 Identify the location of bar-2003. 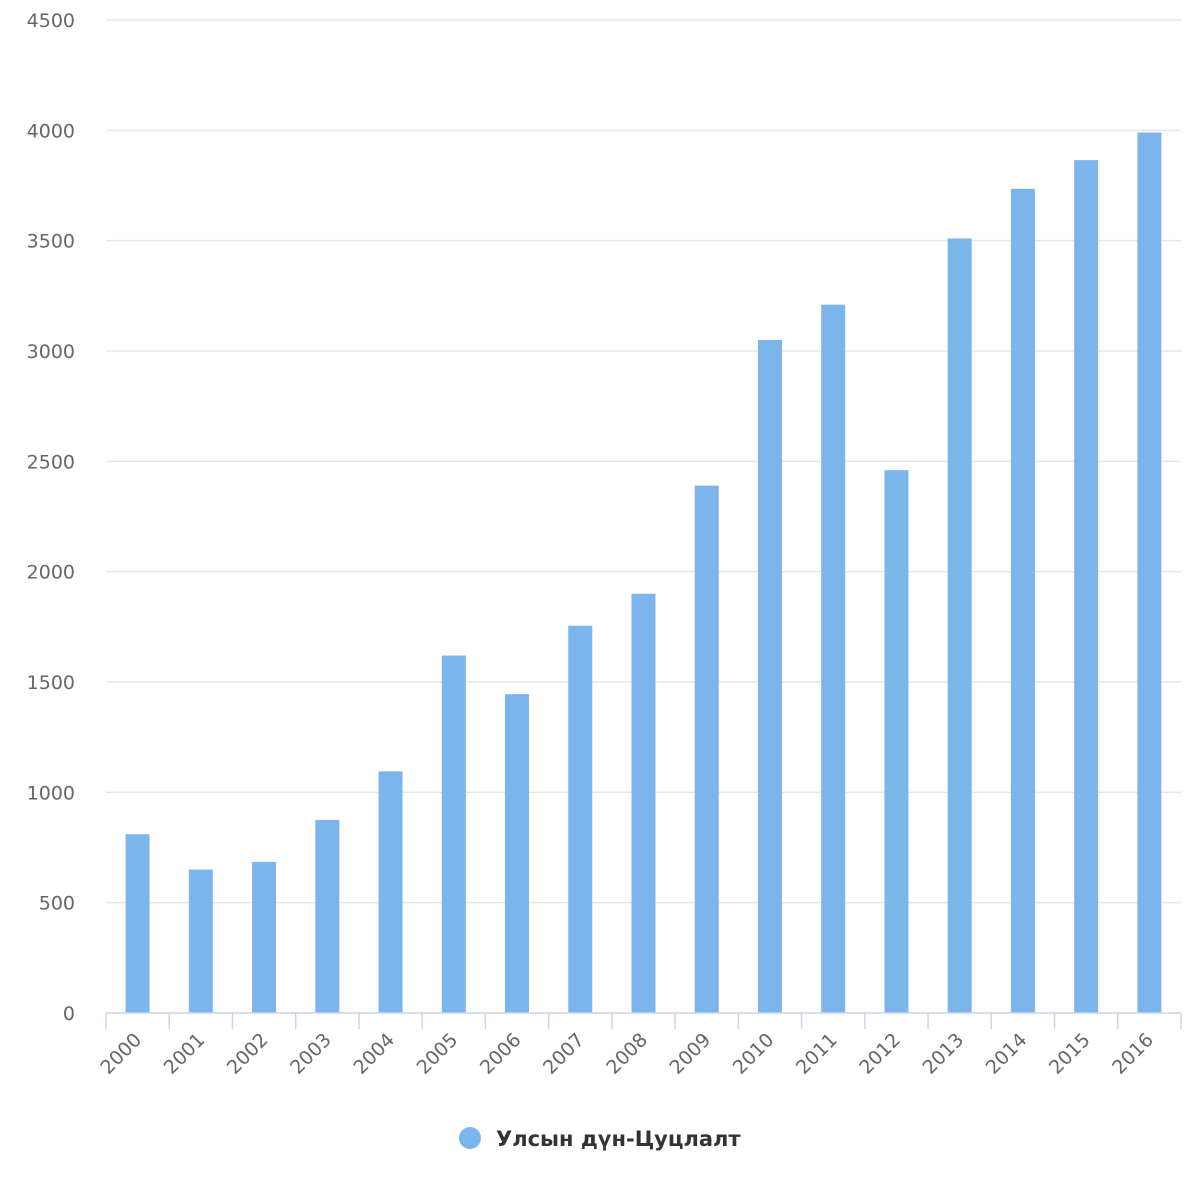
(327, 916).